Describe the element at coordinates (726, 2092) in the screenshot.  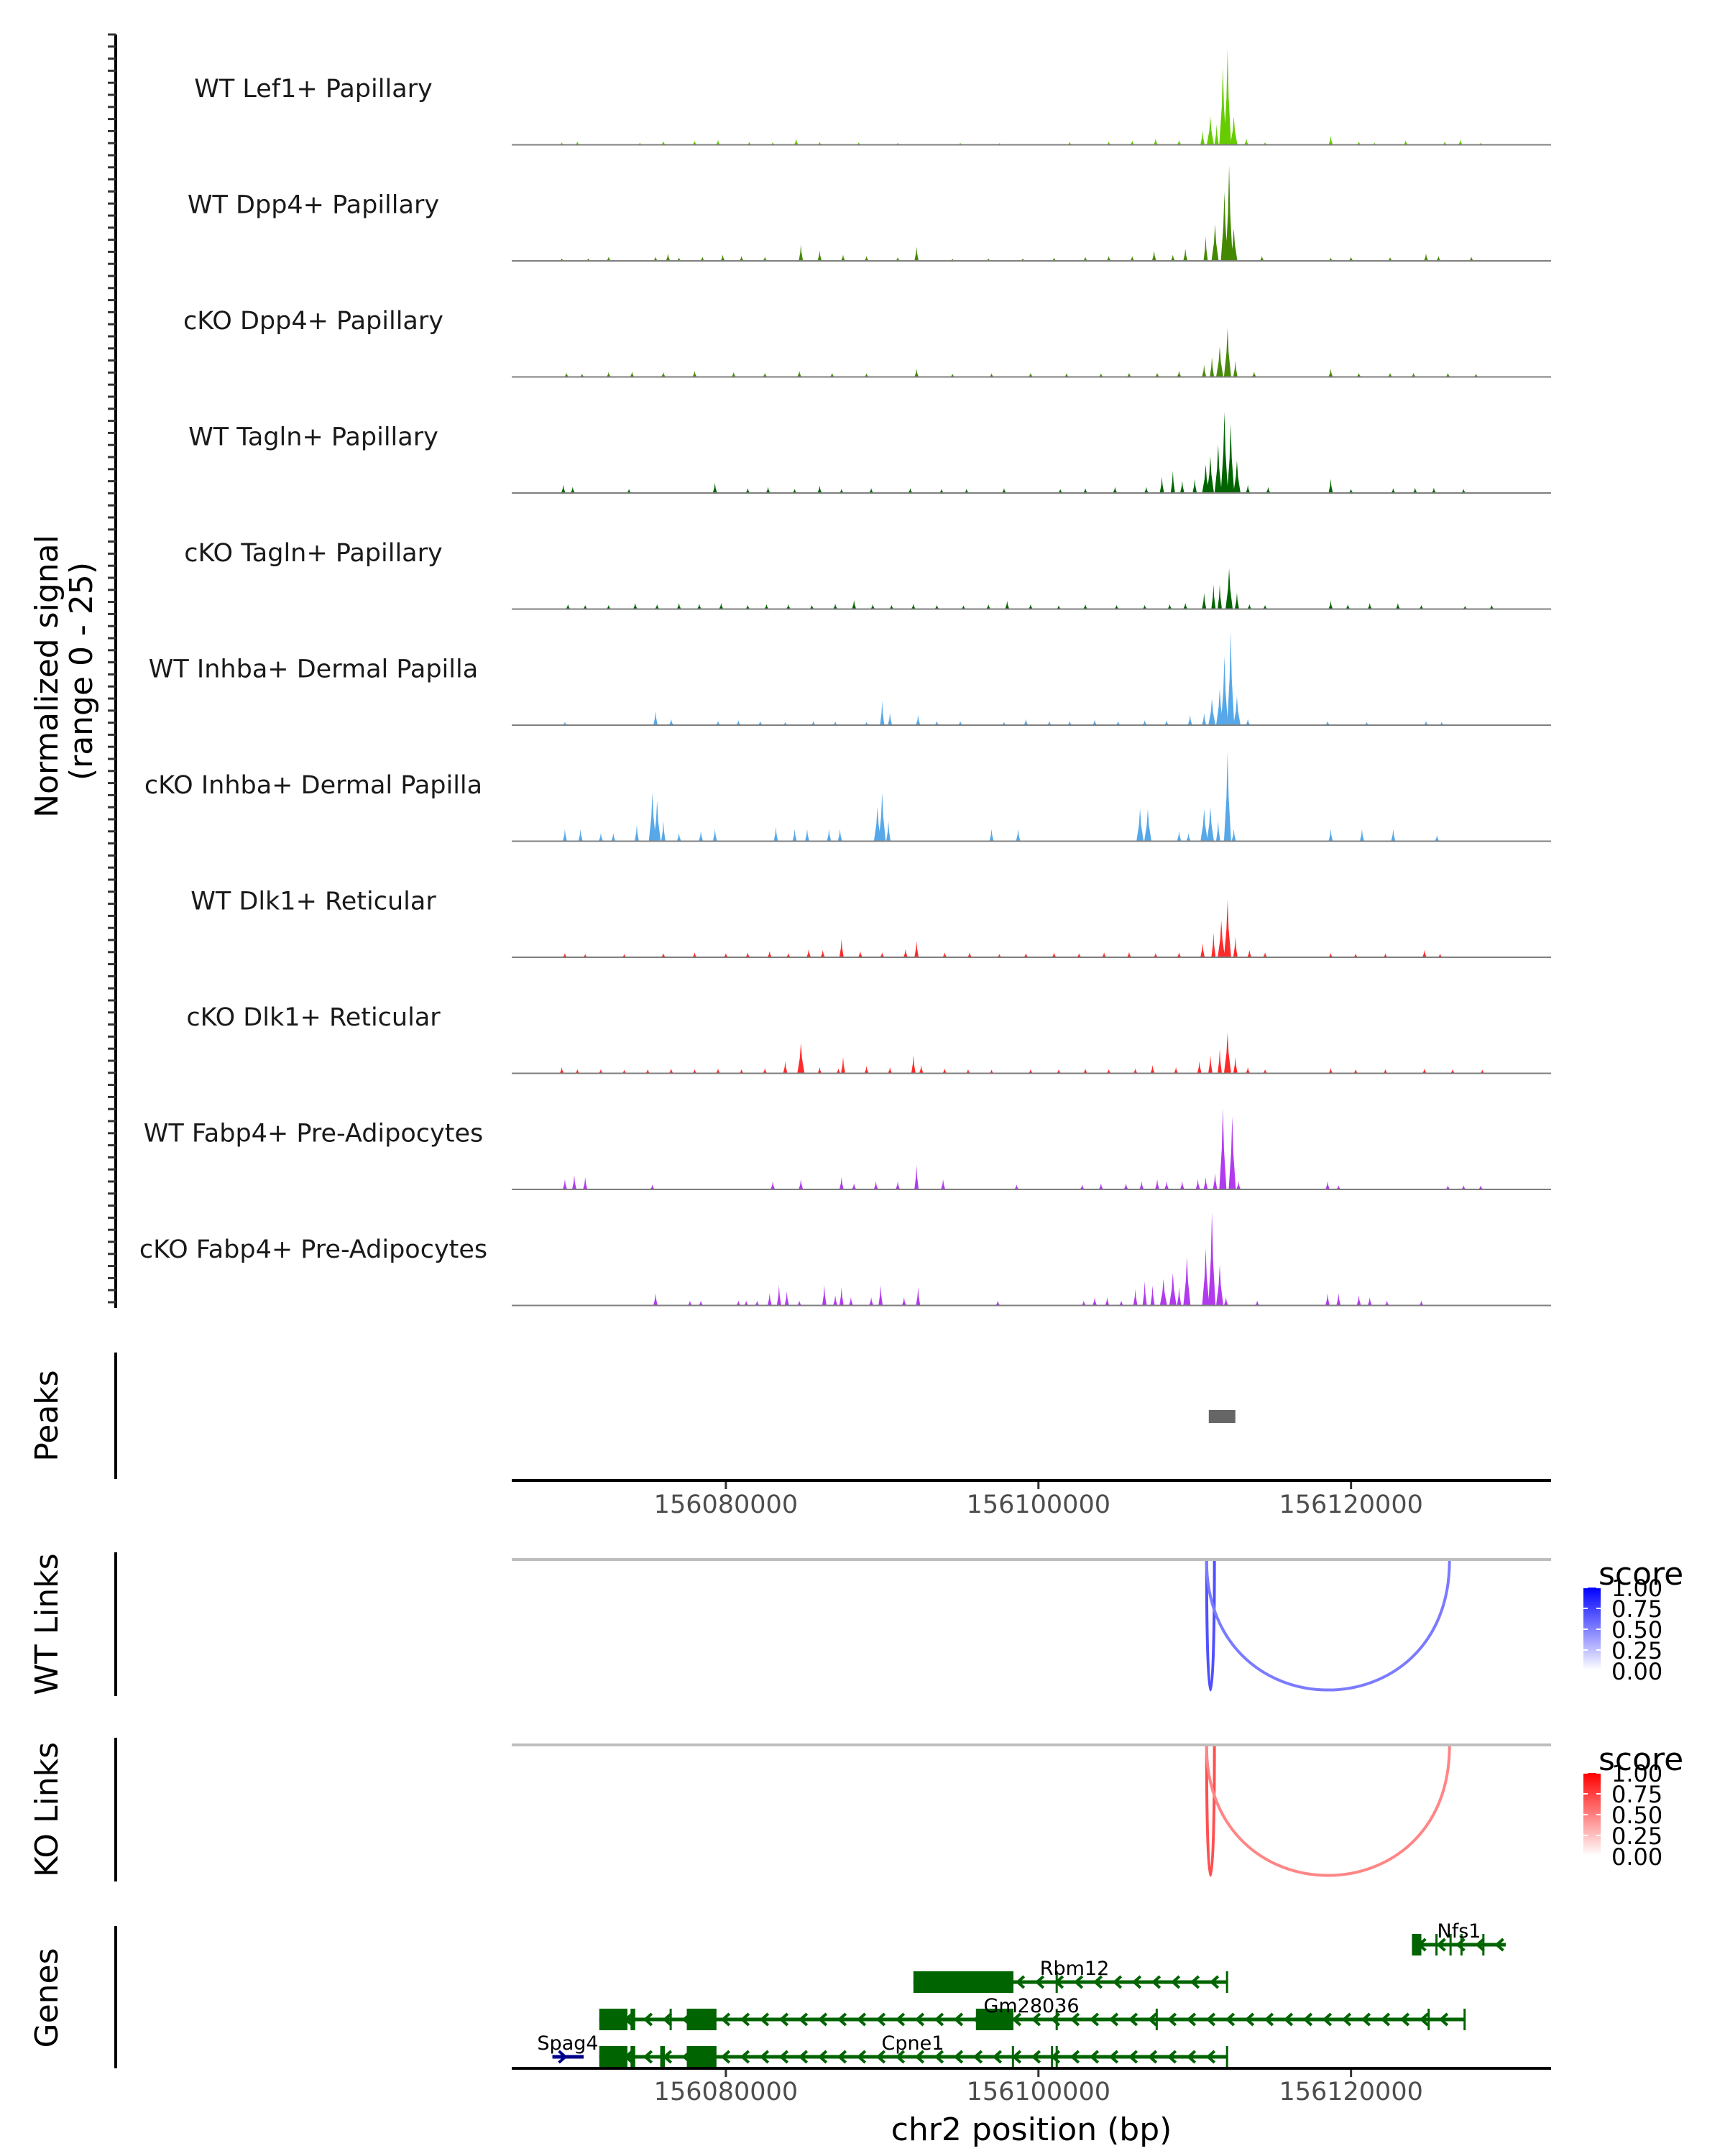
I see `x-tick-label: 156080000` at that location.